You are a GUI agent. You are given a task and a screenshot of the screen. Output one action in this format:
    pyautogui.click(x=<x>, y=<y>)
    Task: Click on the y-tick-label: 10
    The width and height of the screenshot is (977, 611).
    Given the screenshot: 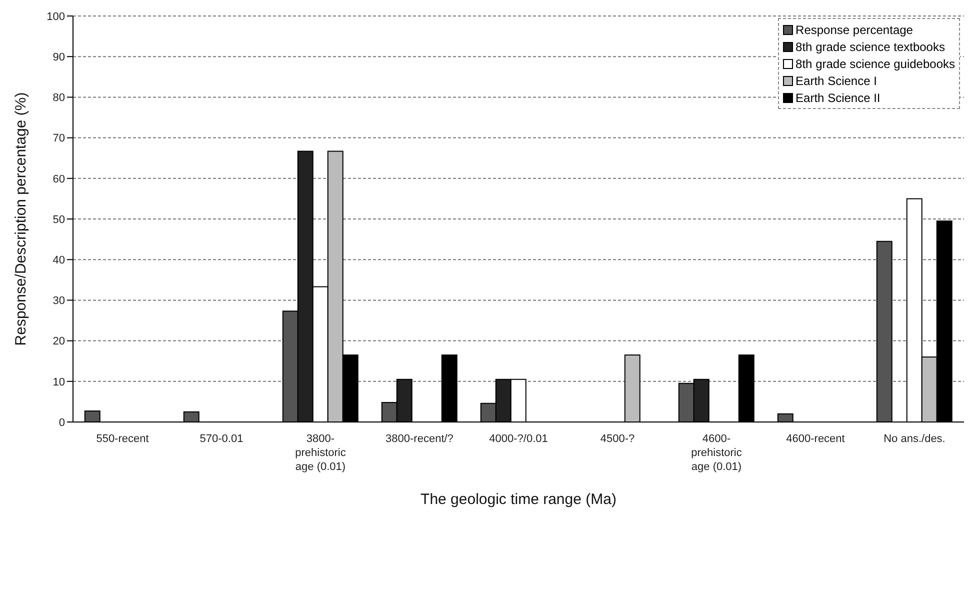 What is the action you would take?
    pyautogui.click(x=58, y=382)
    